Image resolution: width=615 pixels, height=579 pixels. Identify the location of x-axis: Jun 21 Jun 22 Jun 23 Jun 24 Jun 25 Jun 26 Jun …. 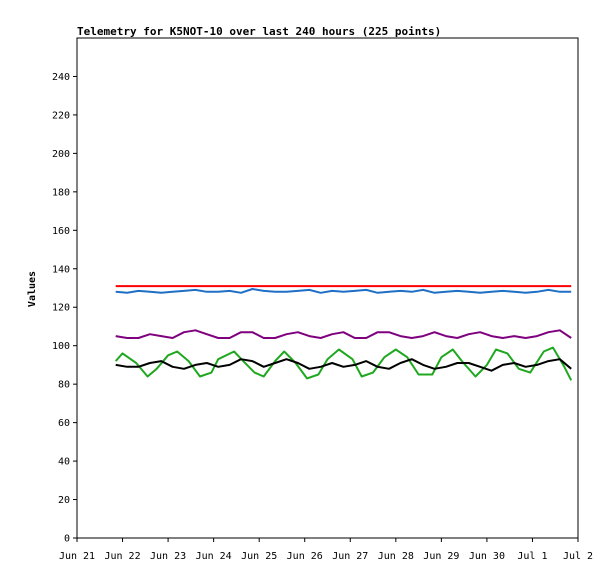
(326, 550).